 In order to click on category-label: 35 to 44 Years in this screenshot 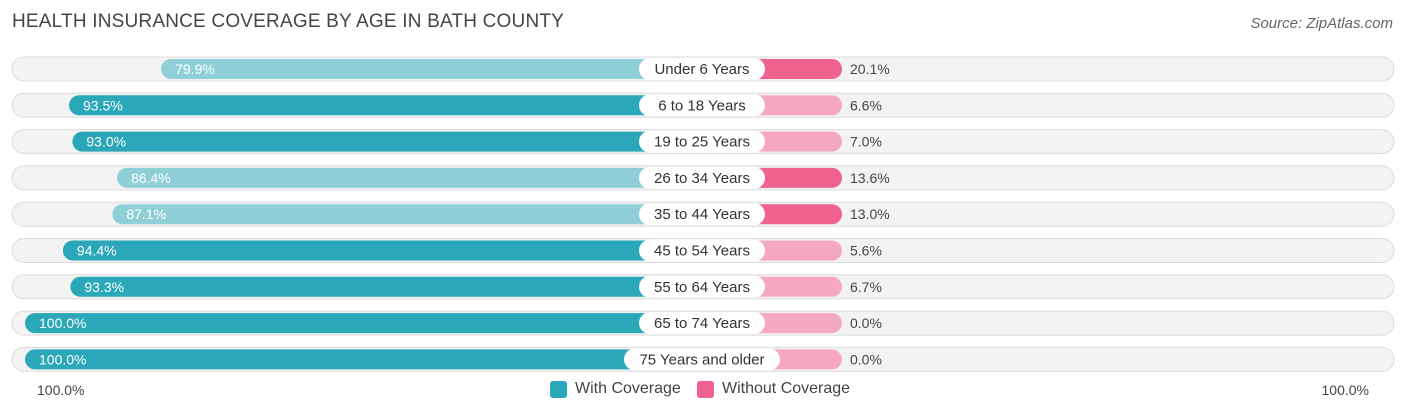, I will do `click(702, 214)`.